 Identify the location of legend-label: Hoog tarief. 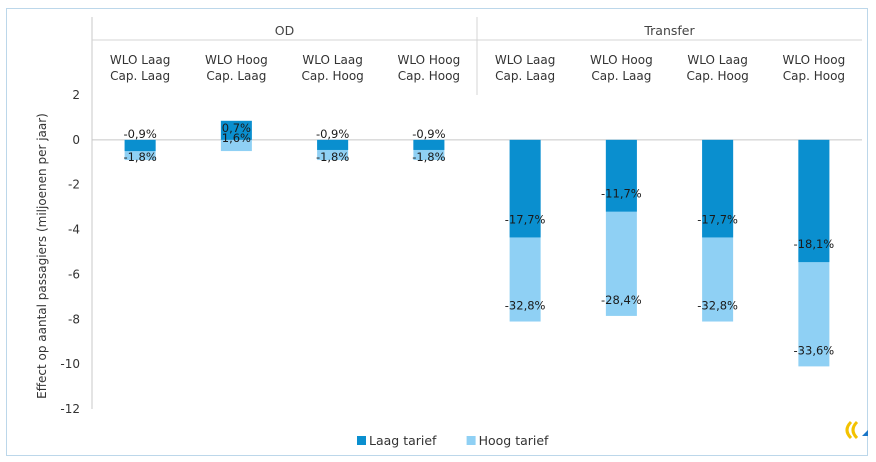
(514, 440).